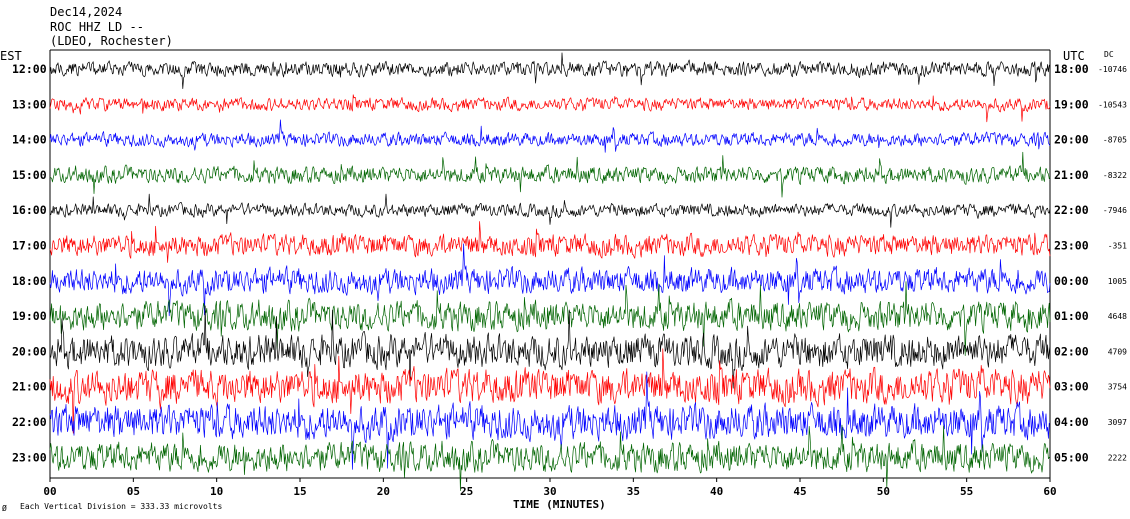  Describe the element at coordinates (1071, 351) in the screenshot. I see `utc-hour-label: 02:00` at that location.